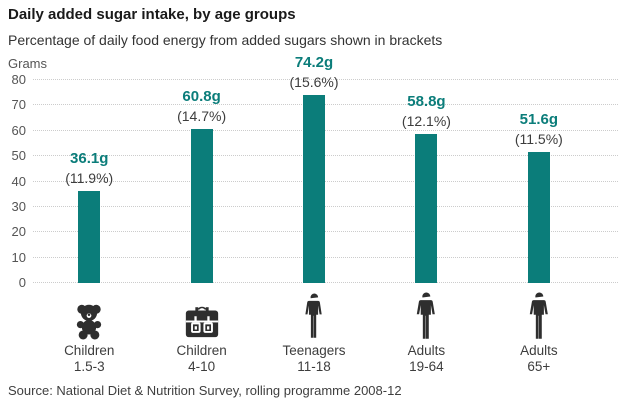 The width and height of the screenshot is (624, 408). Describe the element at coordinates (426, 366) in the screenshot. I see `category-range: 19-64` at that location.